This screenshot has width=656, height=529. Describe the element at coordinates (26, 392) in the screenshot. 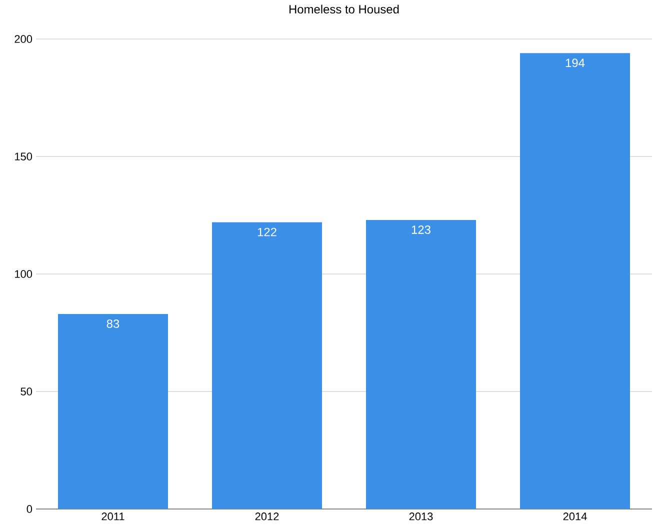

I see `y-tick-label: 50` at that location.